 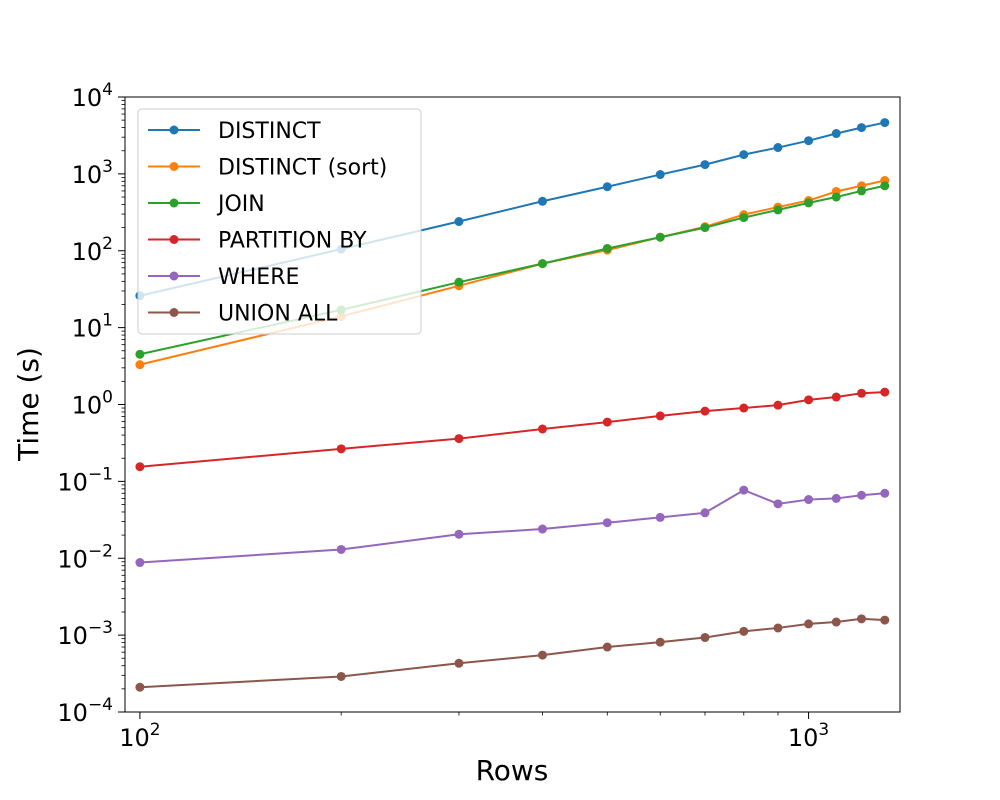 What do you see at coordinates (100, 551) in the screenshot?
I see `y-tick-exponent: −2` at bounding box center [100, 551].